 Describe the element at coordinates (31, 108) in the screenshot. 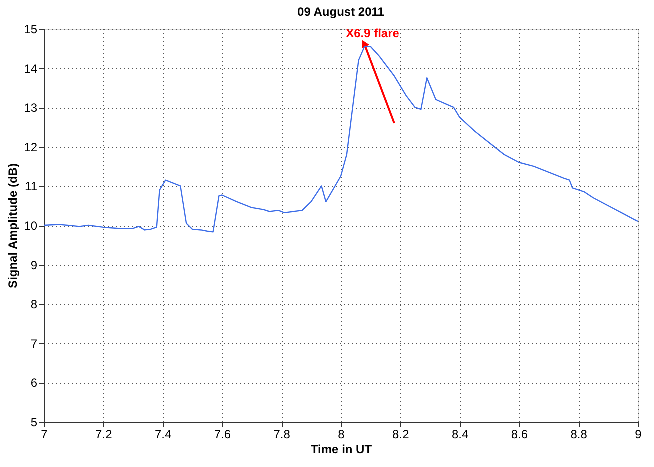

I see `y-tick-label: 13` at that location.